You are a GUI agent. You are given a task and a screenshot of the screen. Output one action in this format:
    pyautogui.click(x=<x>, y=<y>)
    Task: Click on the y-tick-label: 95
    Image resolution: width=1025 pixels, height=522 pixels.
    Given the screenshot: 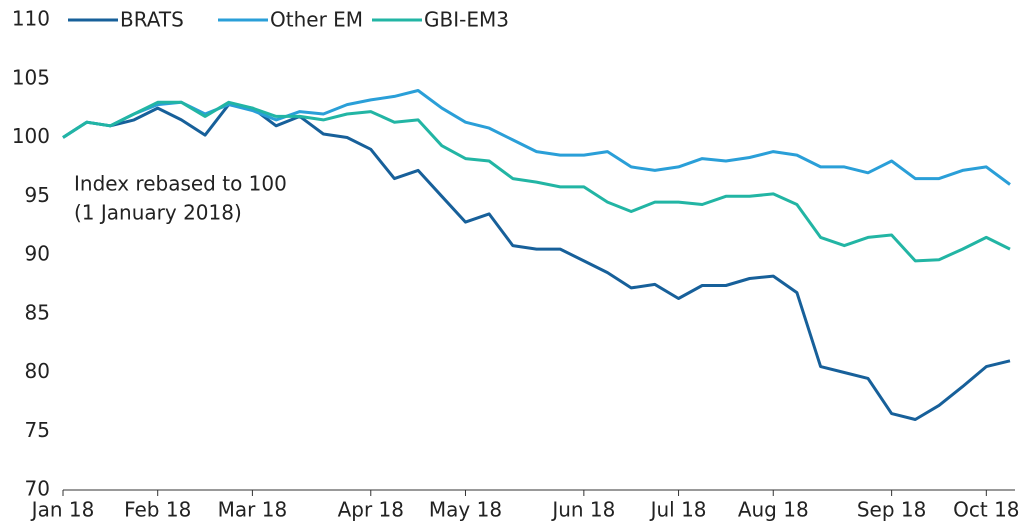 What is the action you would take?
    pyautogui.click(x=37, y=195)
    